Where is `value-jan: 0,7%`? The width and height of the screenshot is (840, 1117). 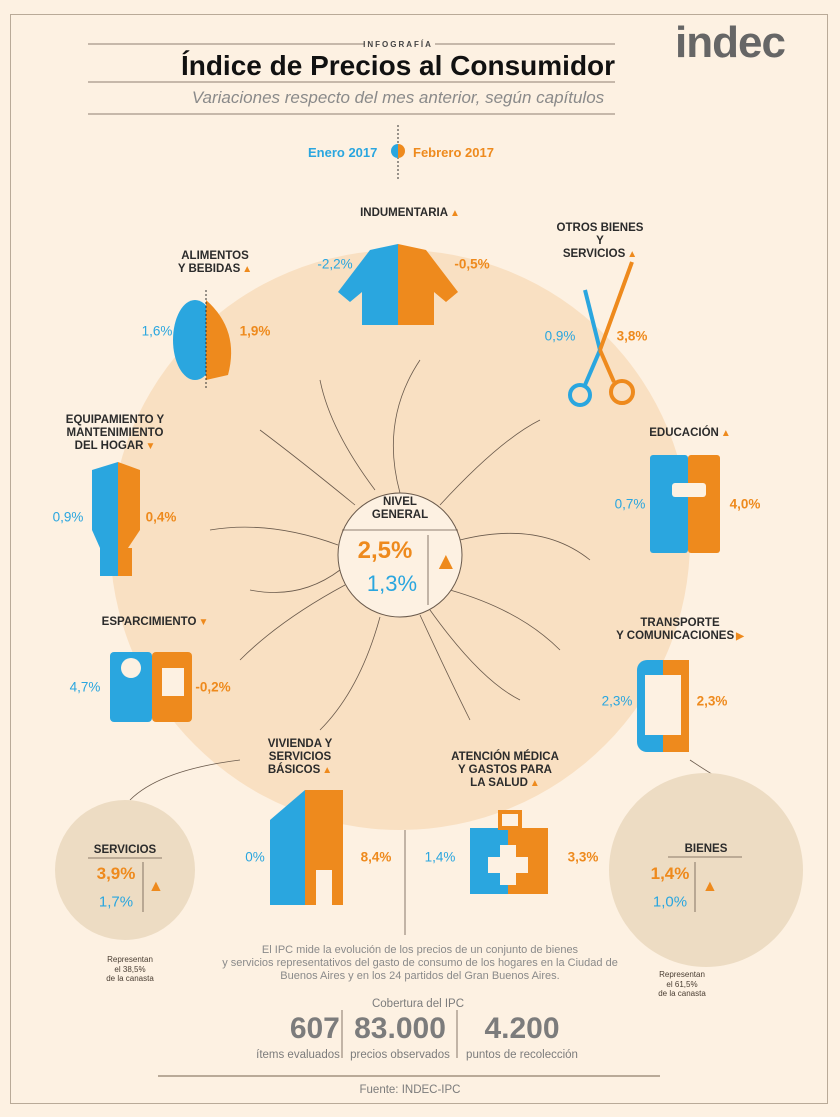
value-jan: 0,7% is located at coordinates (630, 504).